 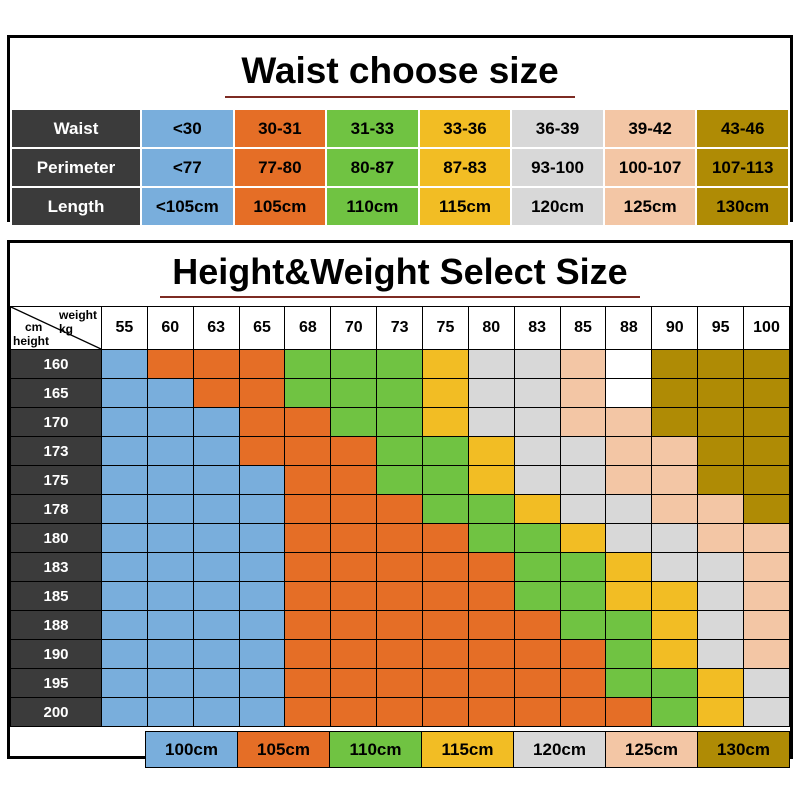 I want to click on weight-header-cell: 55, so click(x=124, y=328).